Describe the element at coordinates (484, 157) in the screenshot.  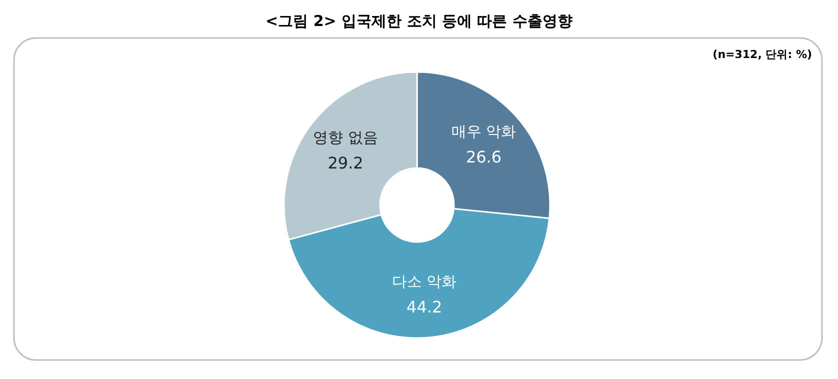
I see `data-label: 26.6` at that location.